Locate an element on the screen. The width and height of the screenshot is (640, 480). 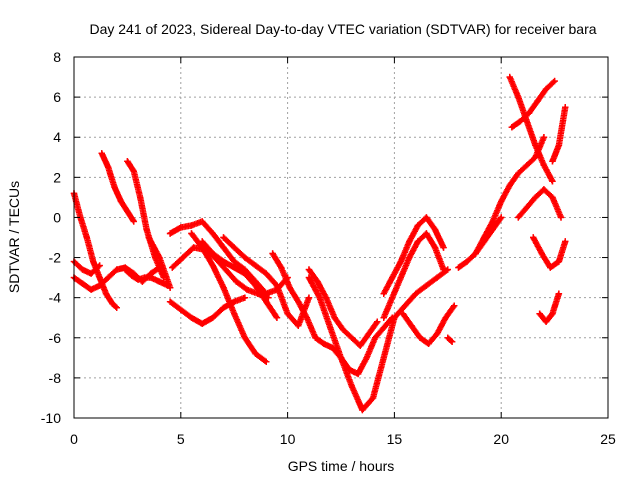
y-tick-label: 6 is located at coordinates (57, 97).